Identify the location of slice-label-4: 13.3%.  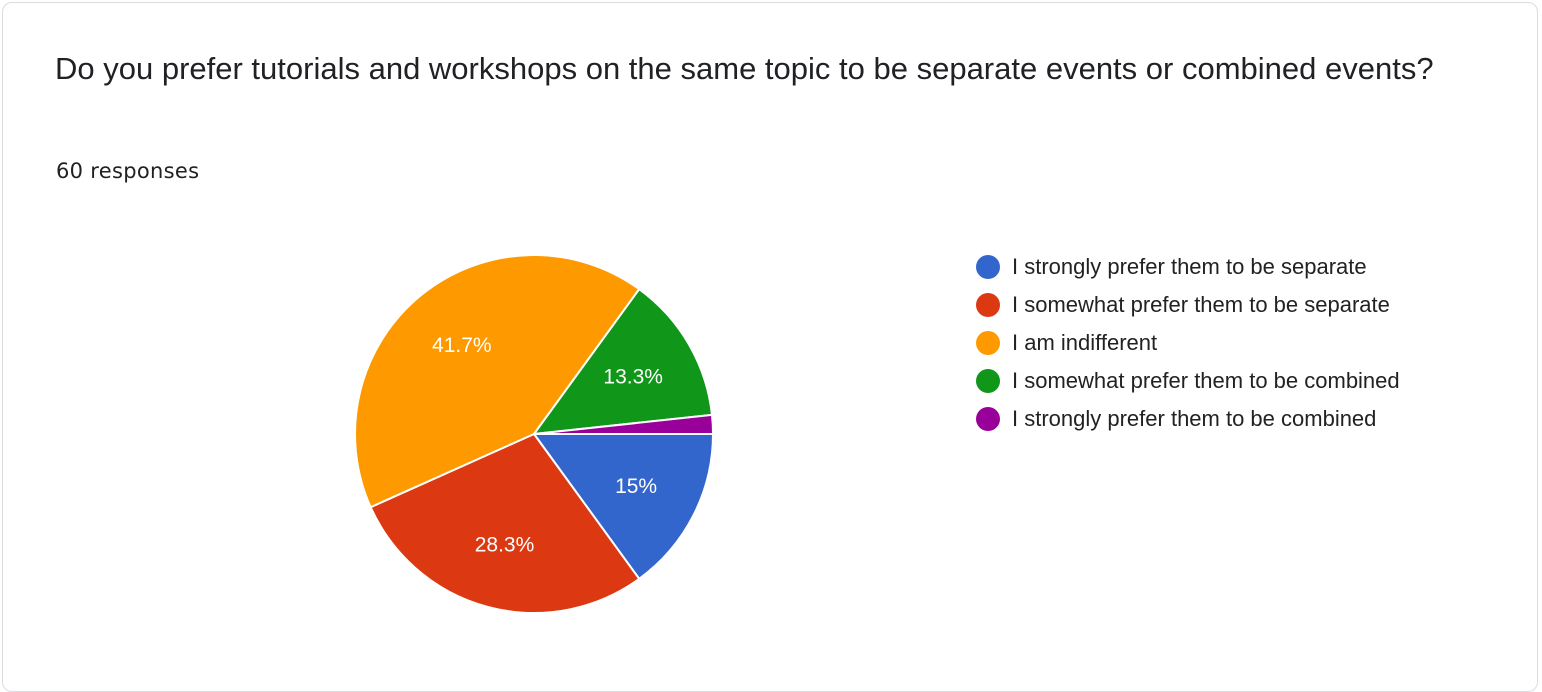
(633, 377).